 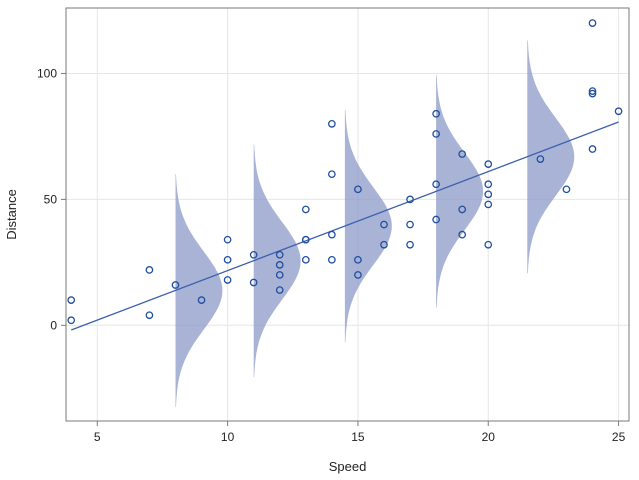 What do you see at coordinates (53, 325) in the screenshot?
I see `y-tick-label: 0` at bounding box center [53, 325].